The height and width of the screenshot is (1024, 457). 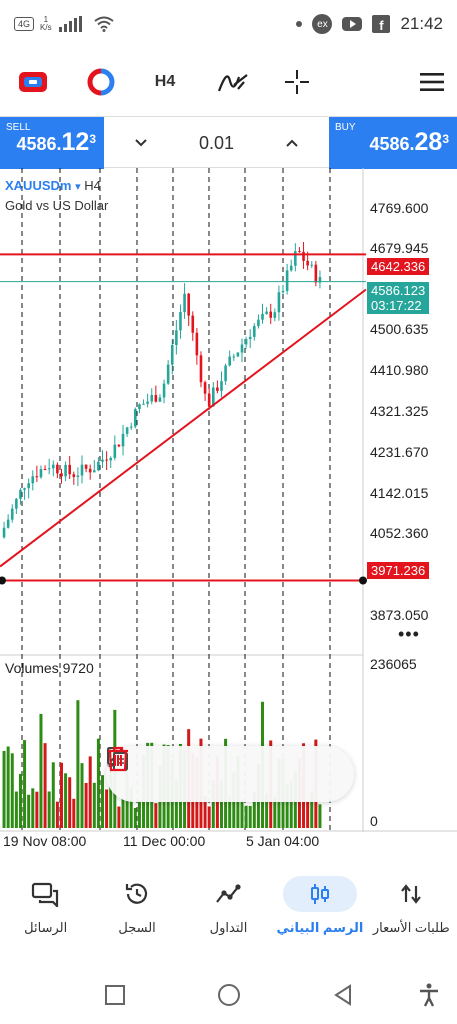 I want to click on chevron-up-icon, so click(x=292, y=143).